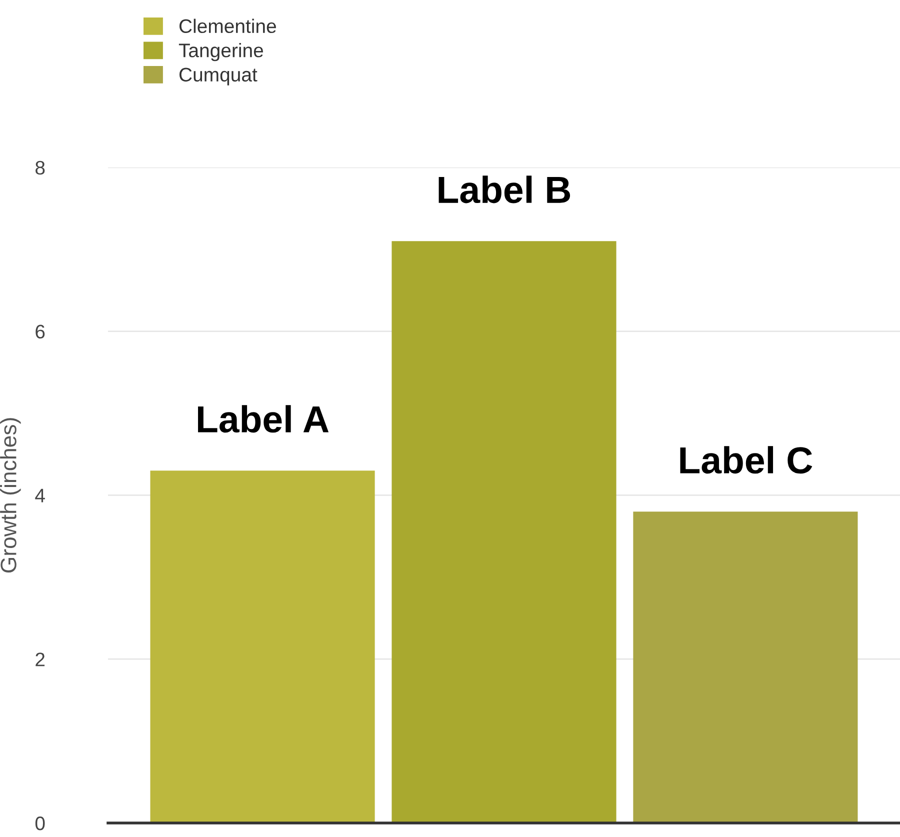 The height and width of the screenshot is (837, 900). I want to click on x-tick-label: Label A, so click(263, 419).